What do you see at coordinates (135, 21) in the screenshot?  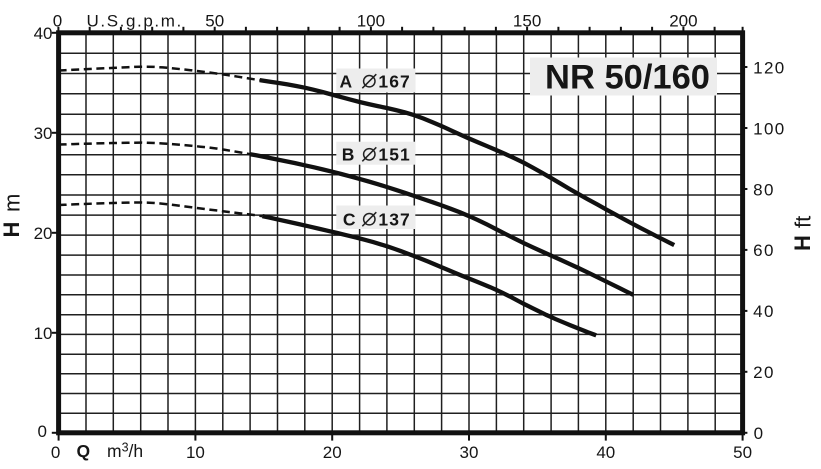 I see `svg-text: U.S.g.p.m.` at bounding box center [135, 21].